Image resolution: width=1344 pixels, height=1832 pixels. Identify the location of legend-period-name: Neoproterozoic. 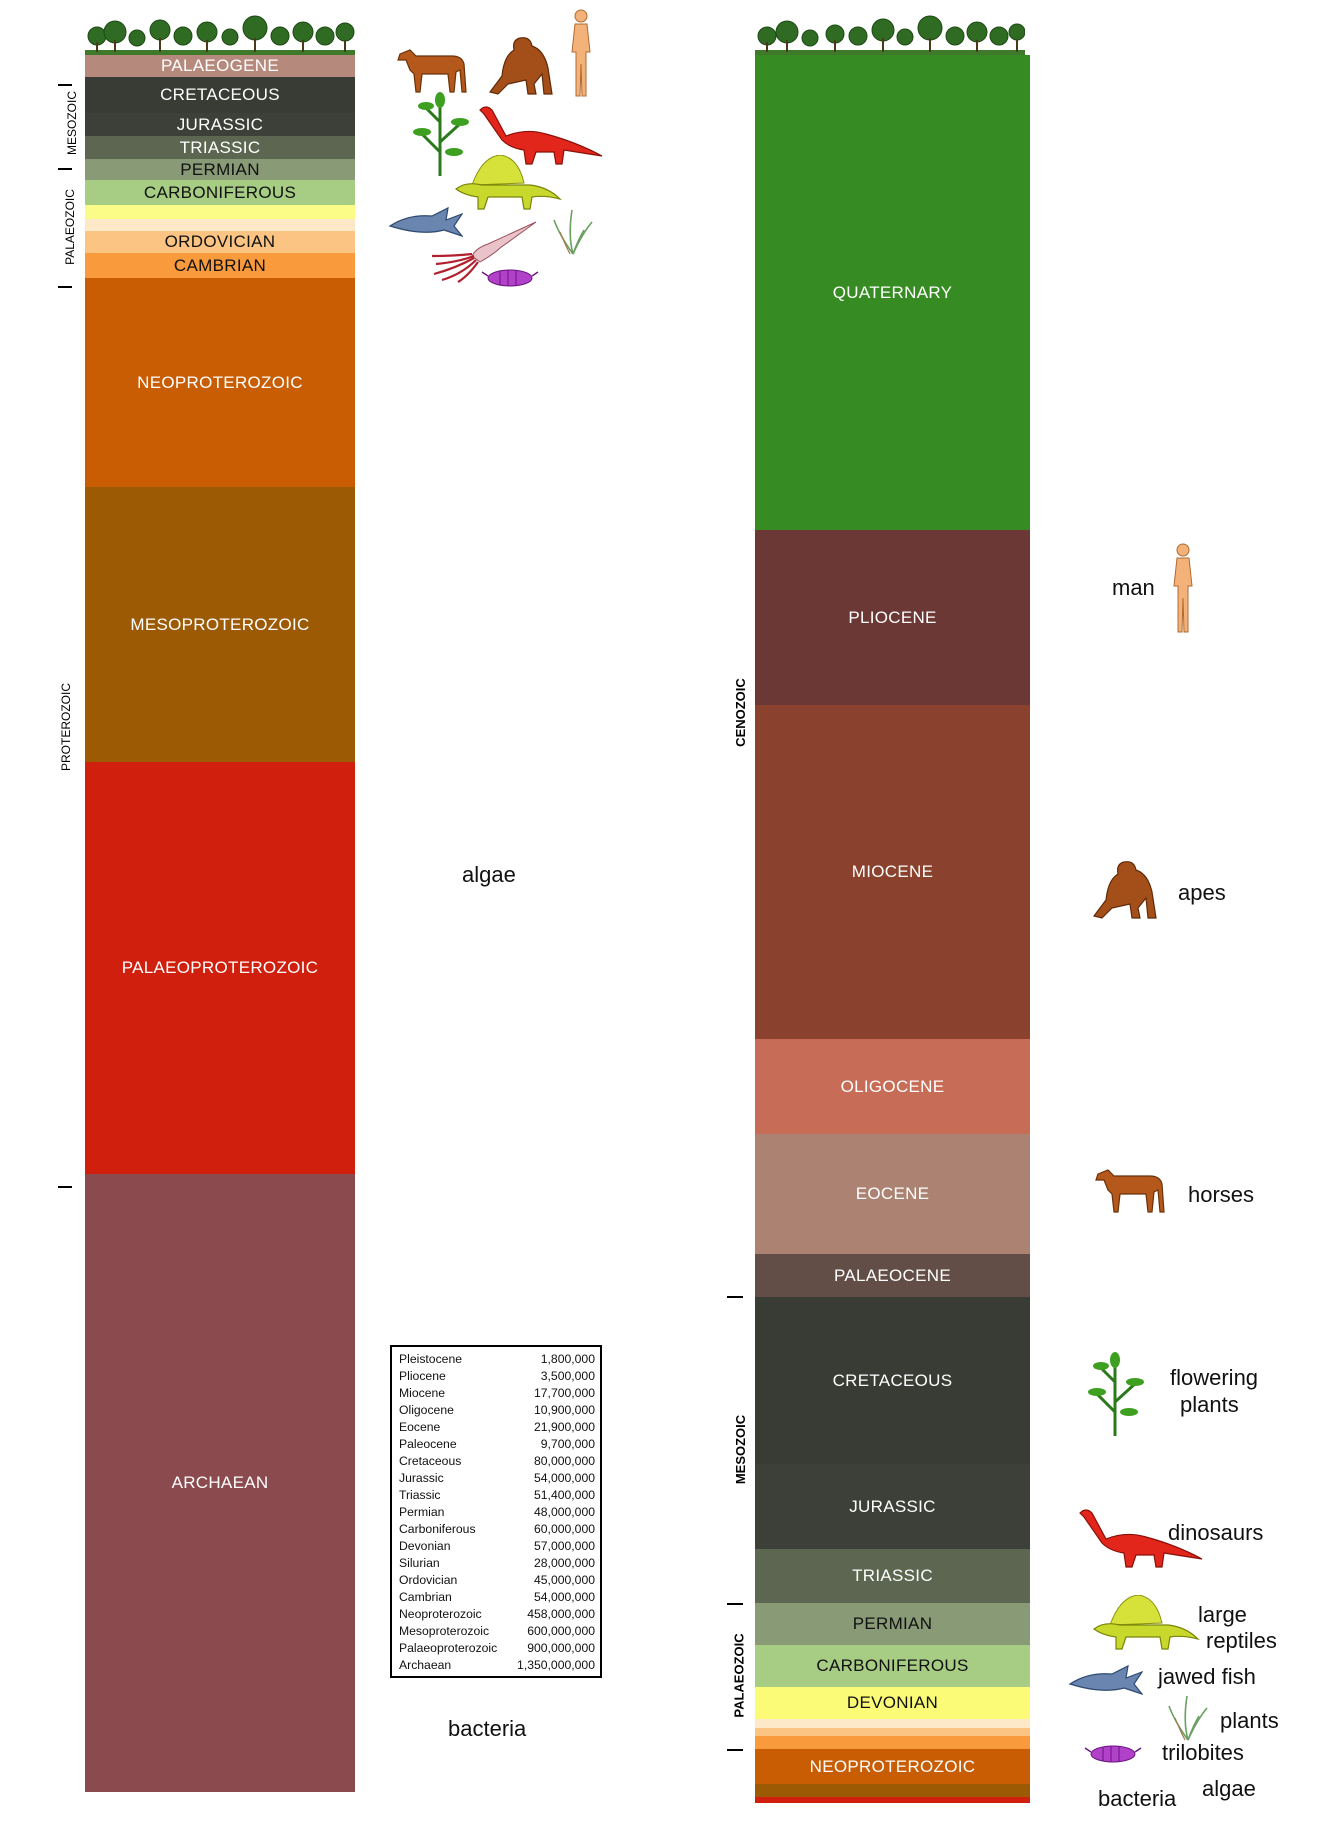
(440, 1614).